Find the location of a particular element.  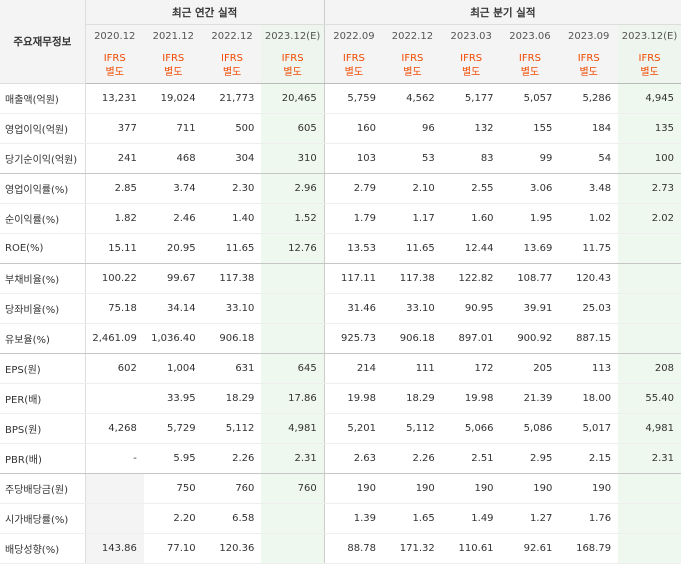

value-cell: 925.73 is located at coordinates (353, 338).